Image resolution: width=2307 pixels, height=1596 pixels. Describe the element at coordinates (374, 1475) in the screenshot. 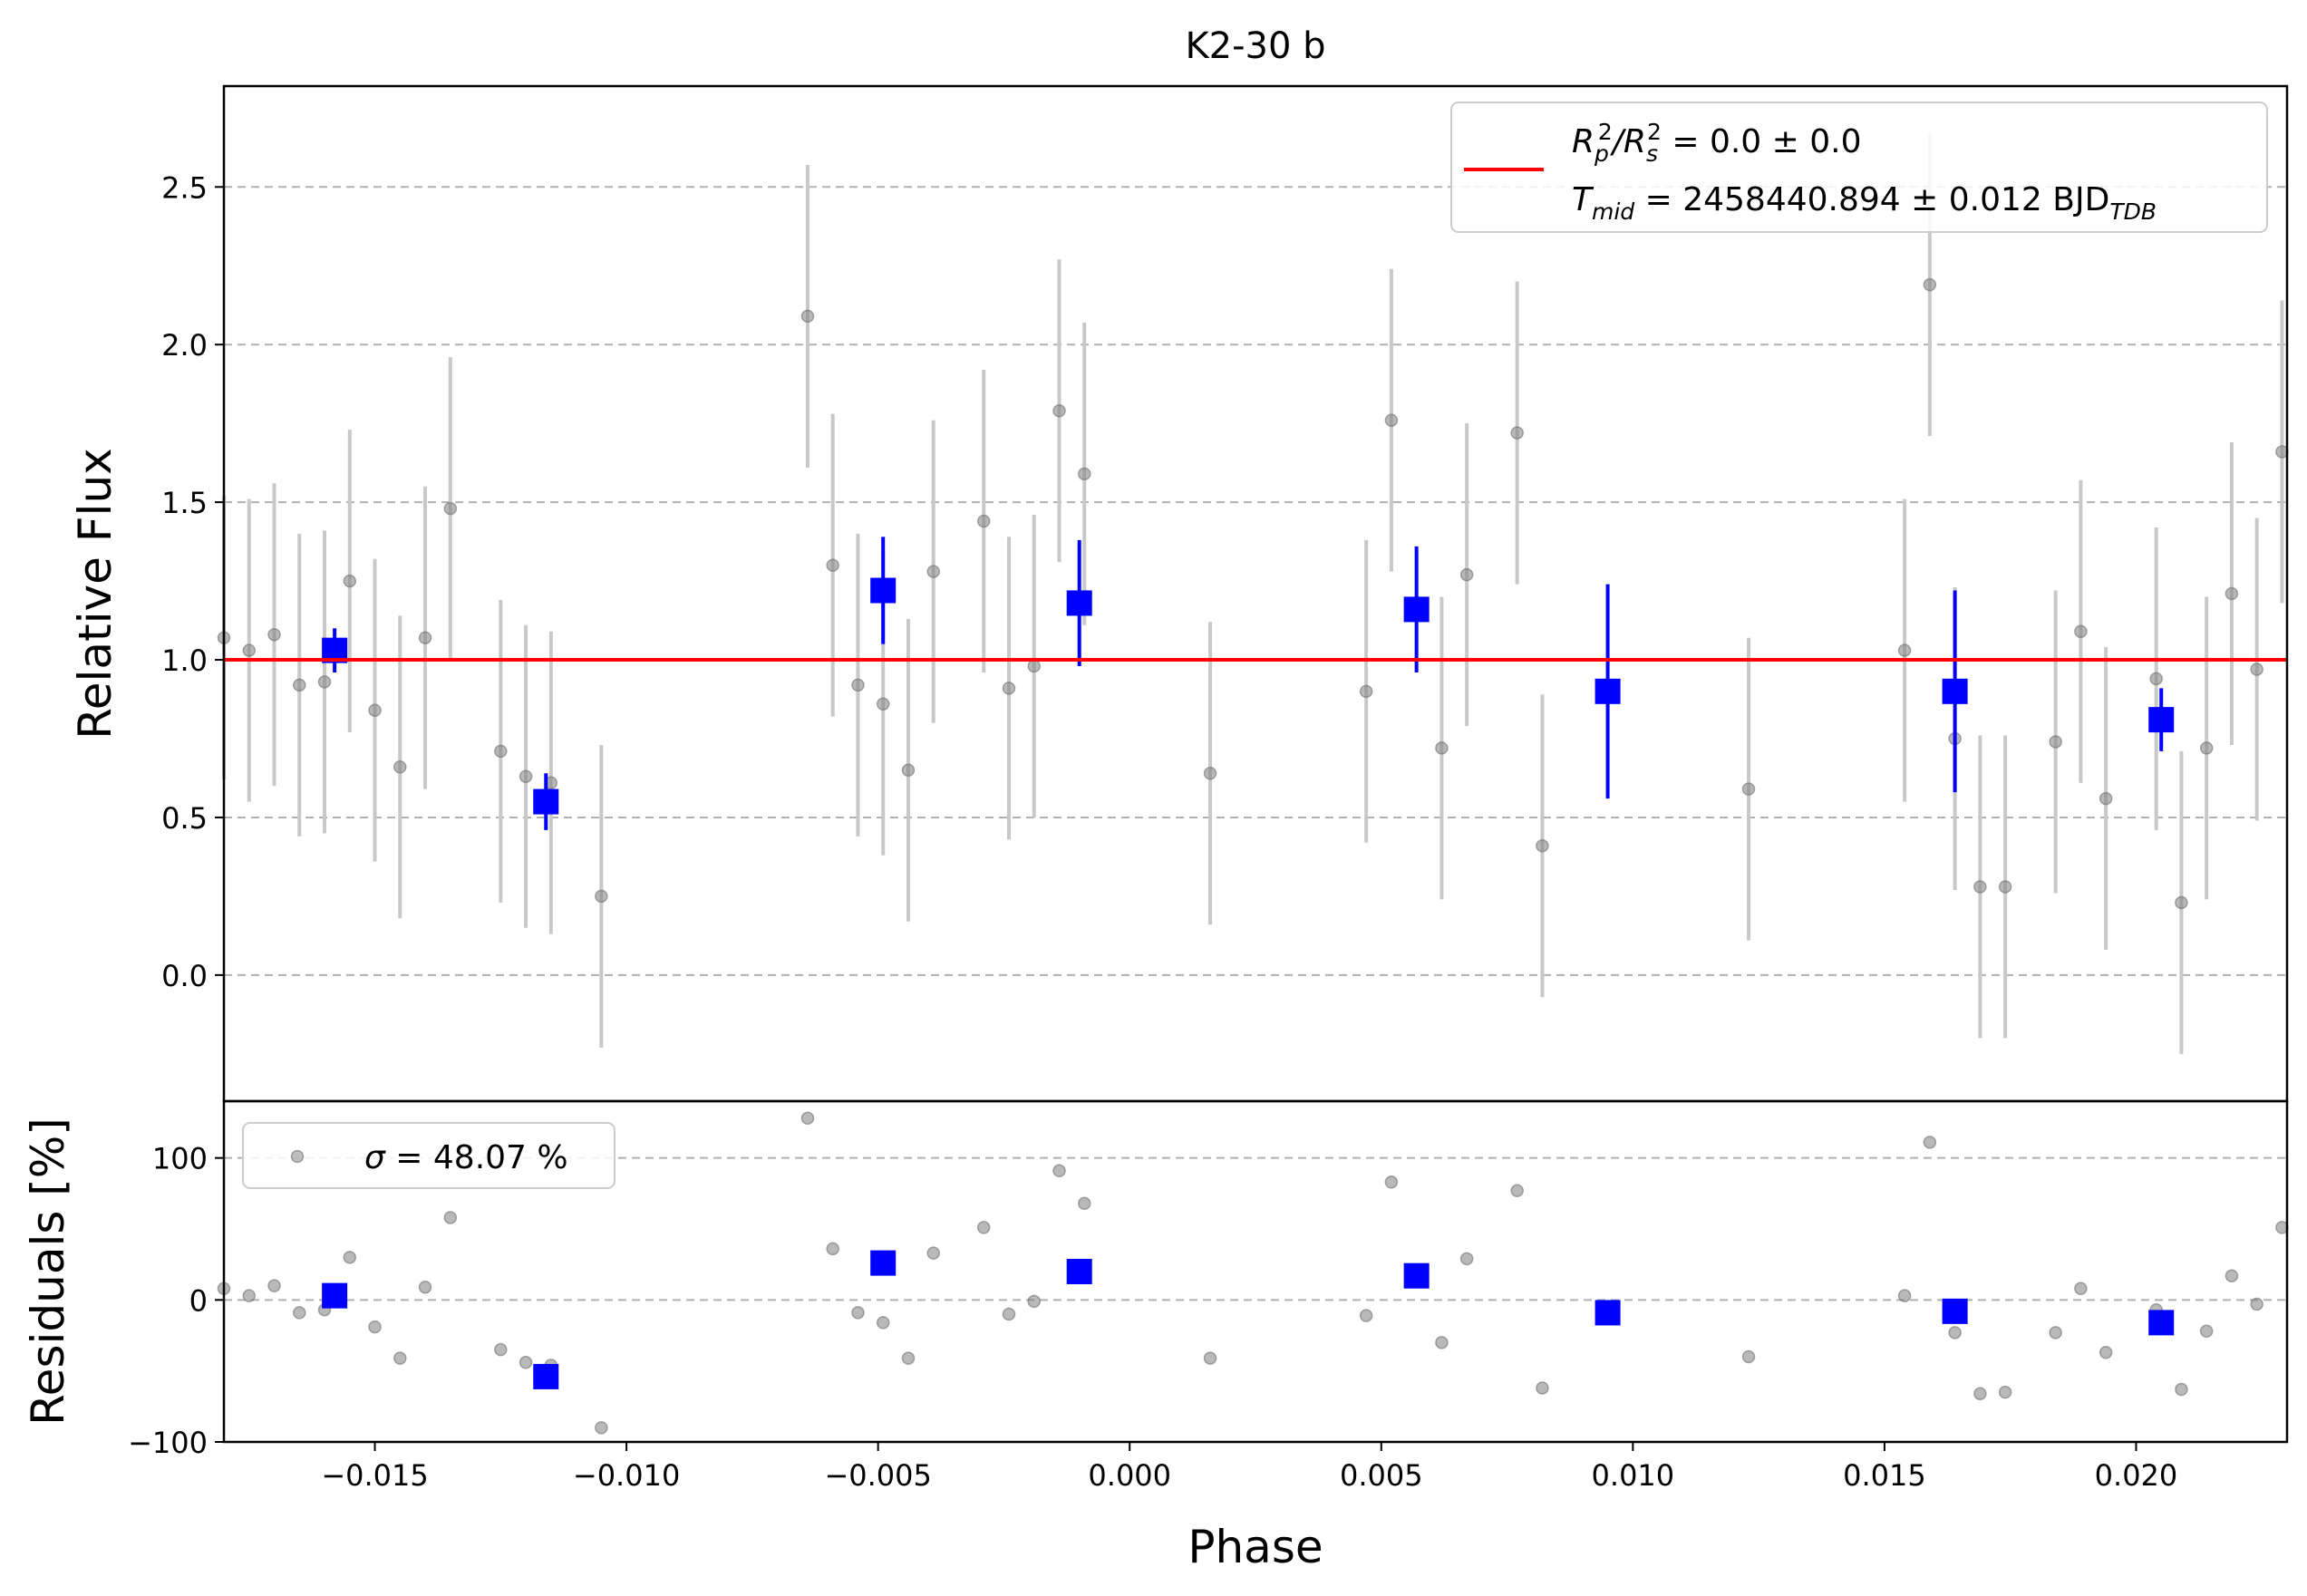

I see `x-tick-label: −0.015` at that location.